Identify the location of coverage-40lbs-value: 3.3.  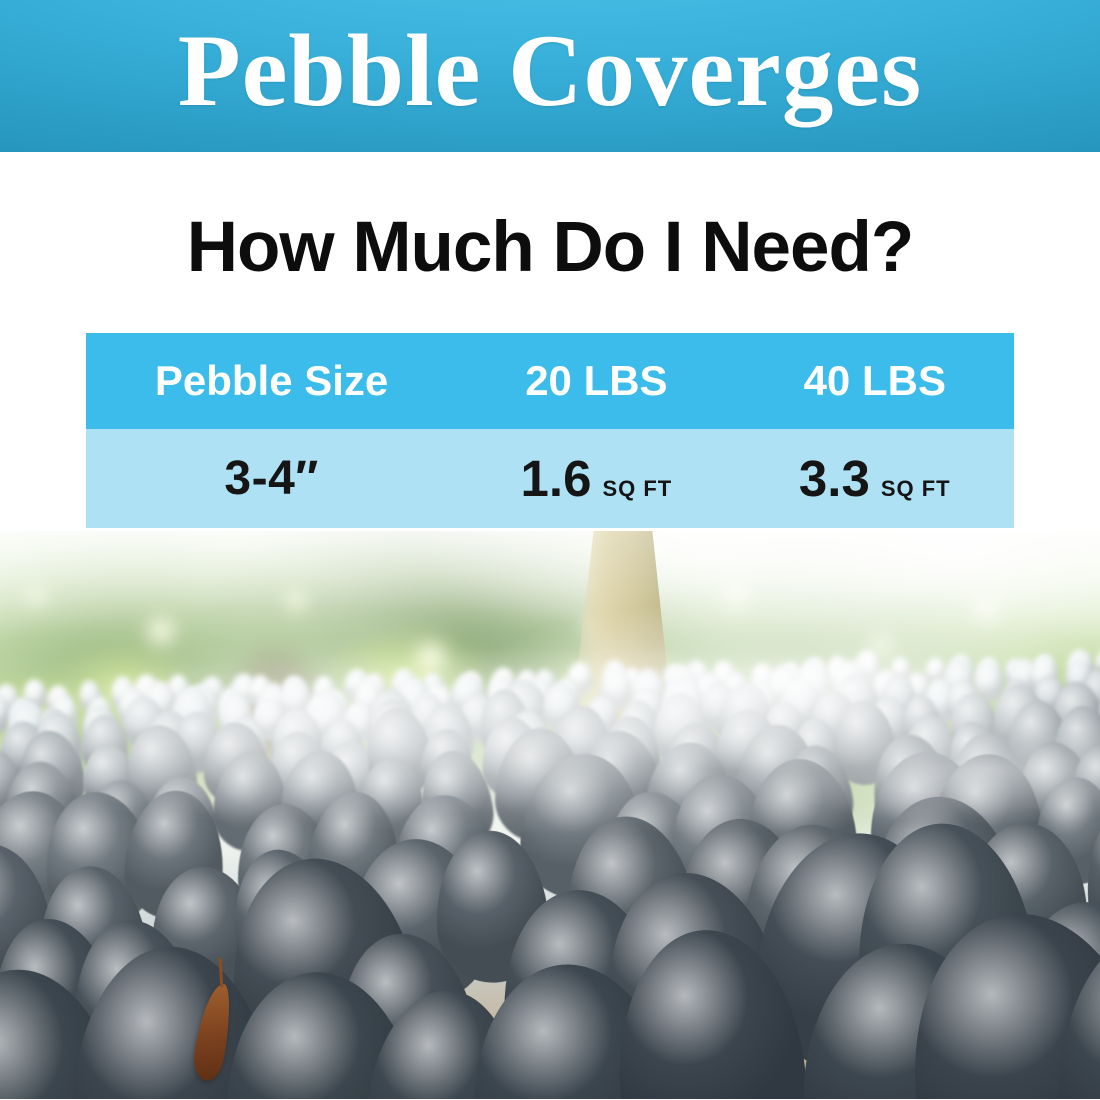
(834, 478).